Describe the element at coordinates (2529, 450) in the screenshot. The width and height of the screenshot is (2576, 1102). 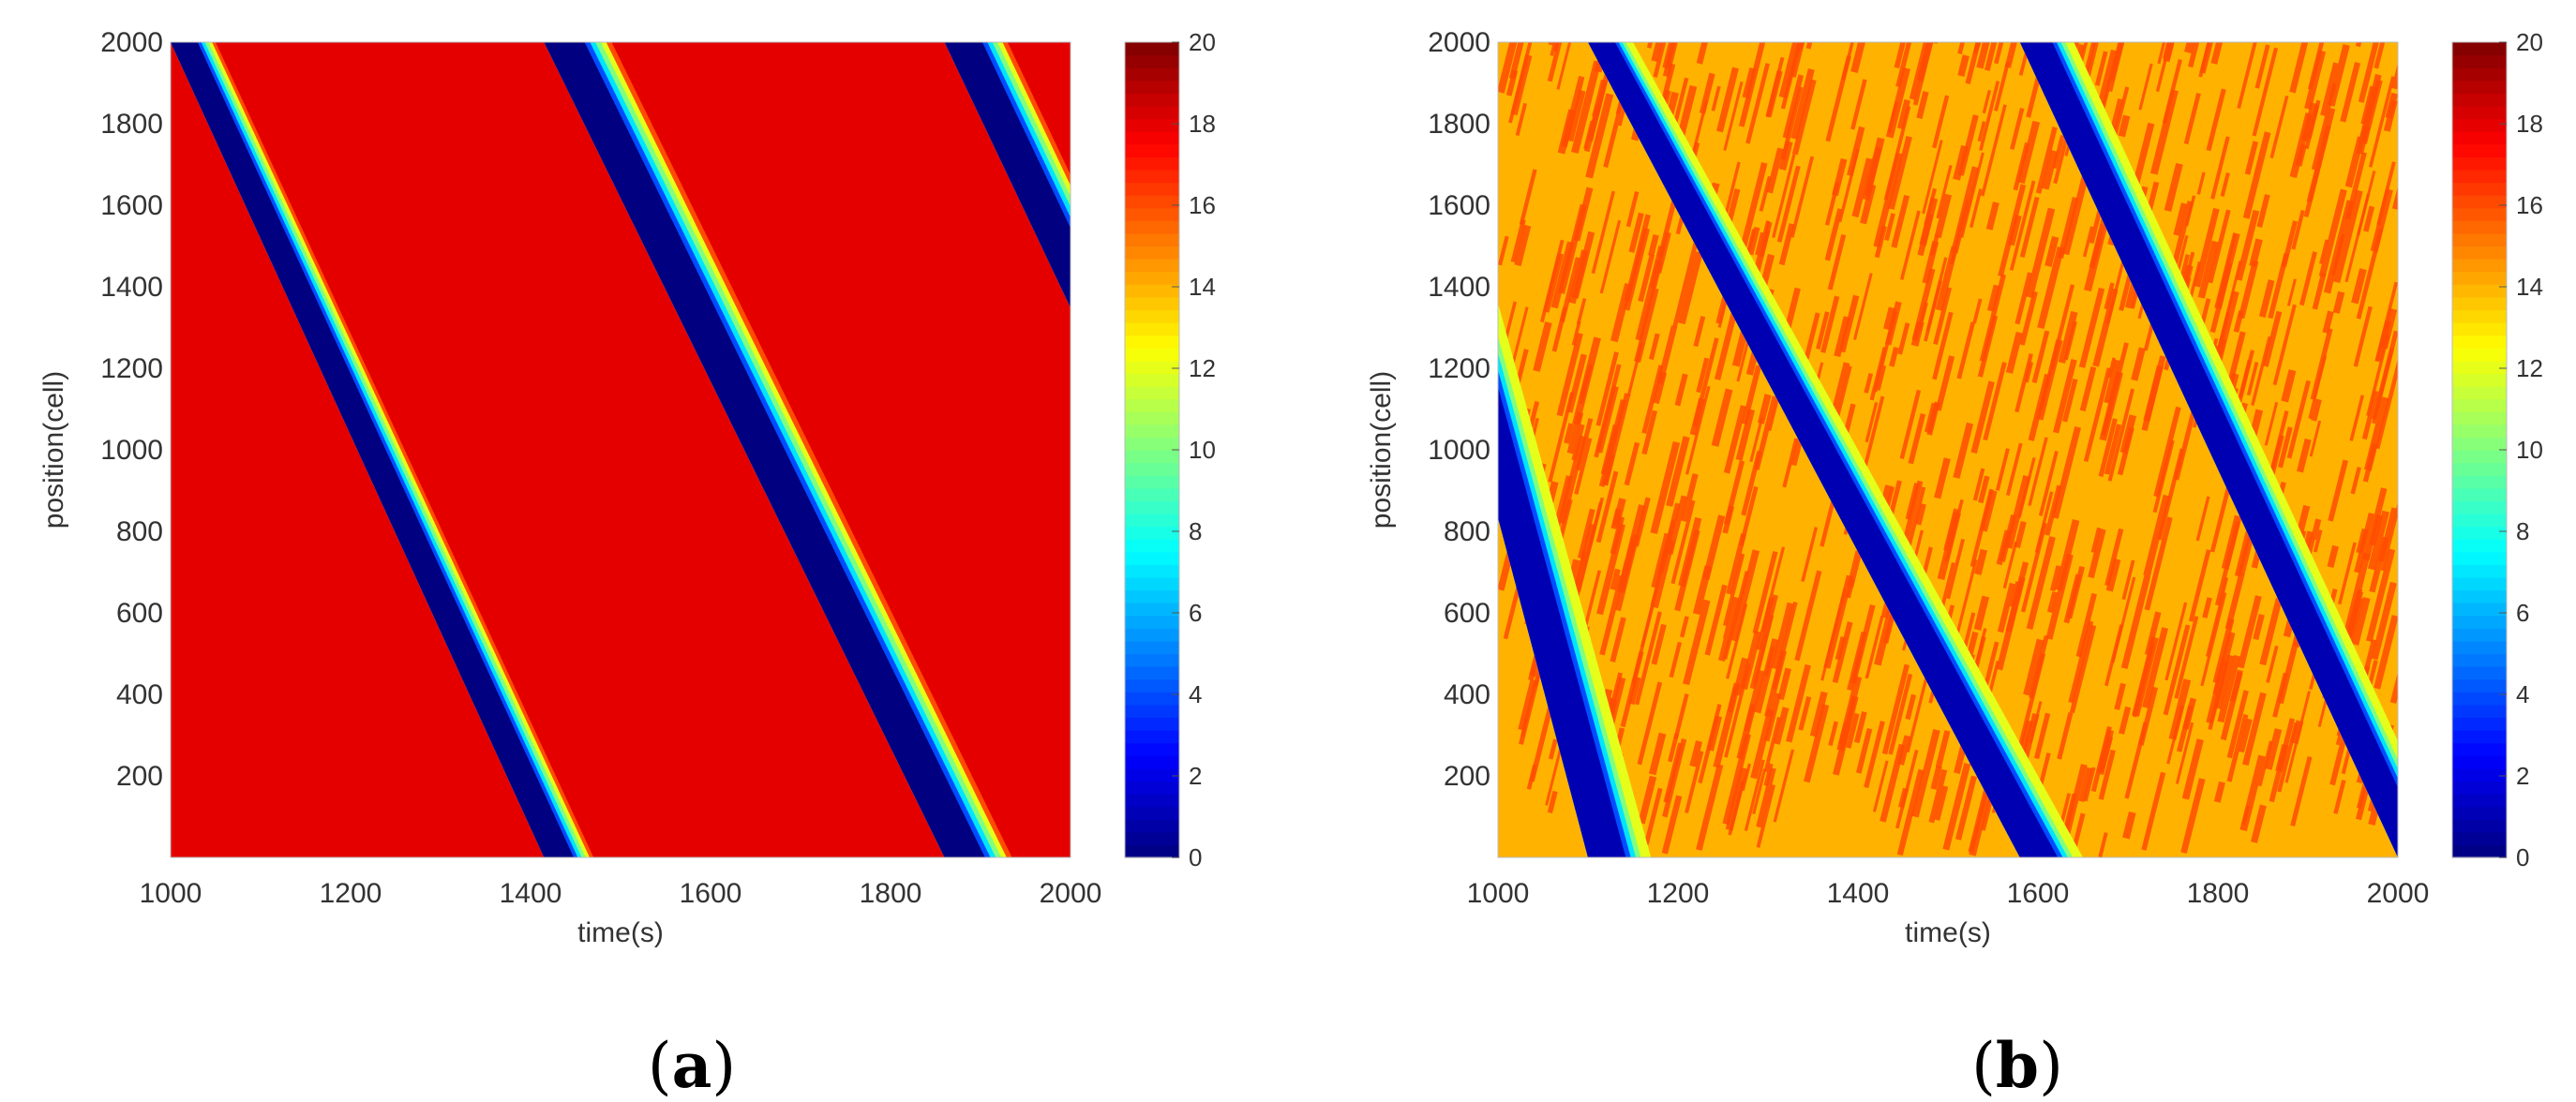
I see `colorbar-tick-label: 10` at that location.